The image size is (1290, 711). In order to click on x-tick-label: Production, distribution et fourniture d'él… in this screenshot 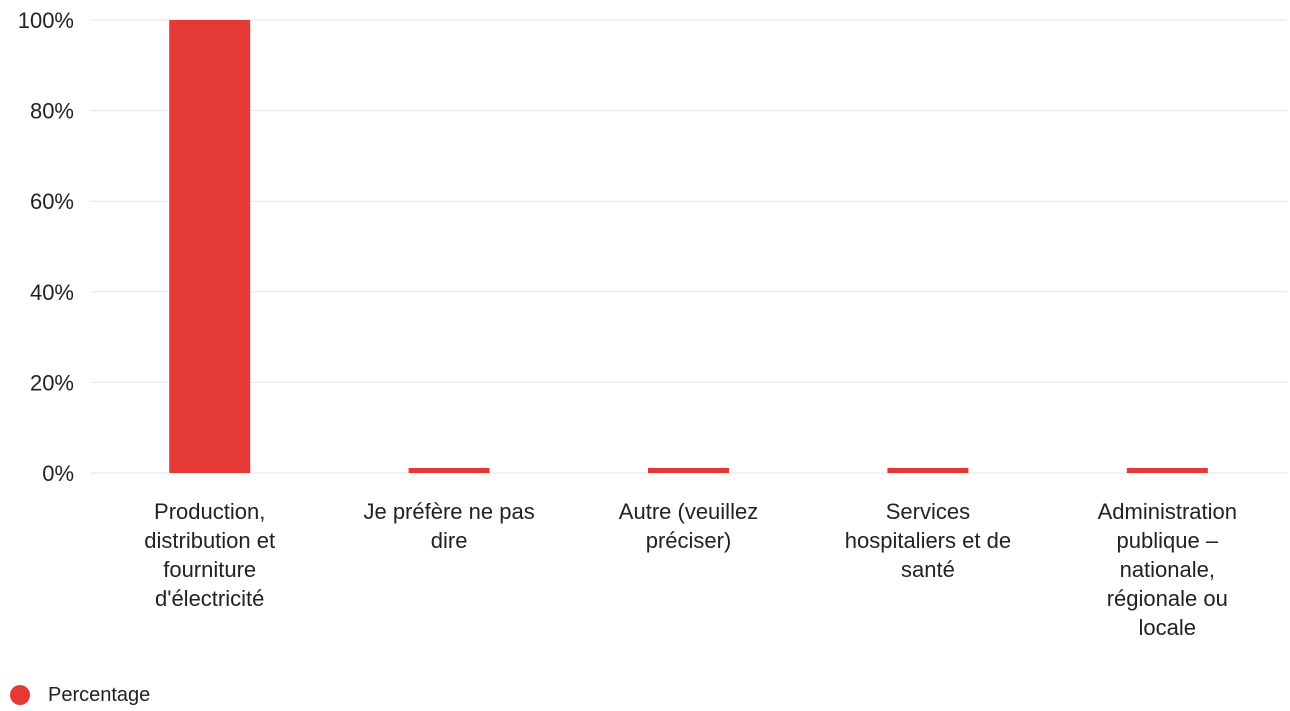, I will do `click(209, 555)`.